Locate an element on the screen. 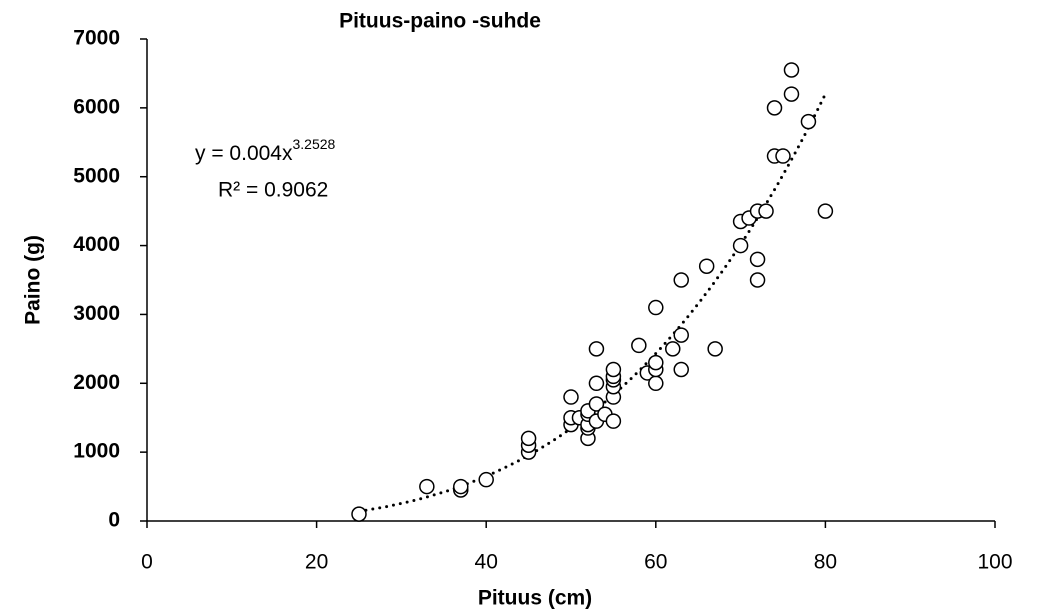  y-tick-label: 3000 is located at coordinates (96, 313).